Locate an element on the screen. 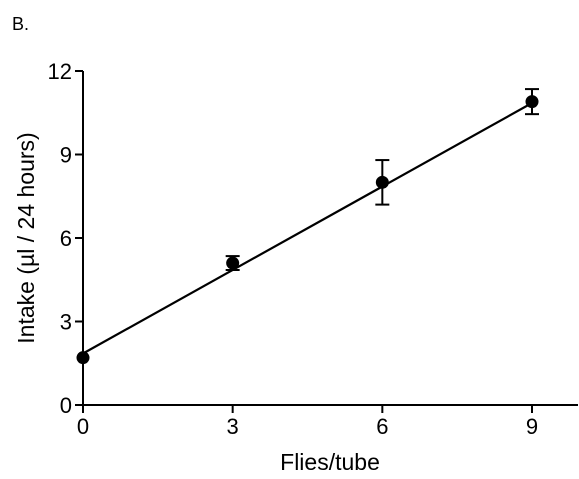 This screenshot has height=479, width=579. y-tick-label: 6 is located at coordinates (66, 238).